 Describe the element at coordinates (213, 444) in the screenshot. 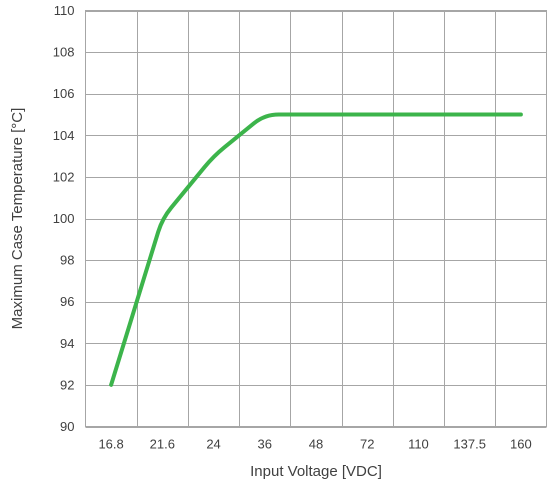

I see `x-tick-label: 24` at that location.